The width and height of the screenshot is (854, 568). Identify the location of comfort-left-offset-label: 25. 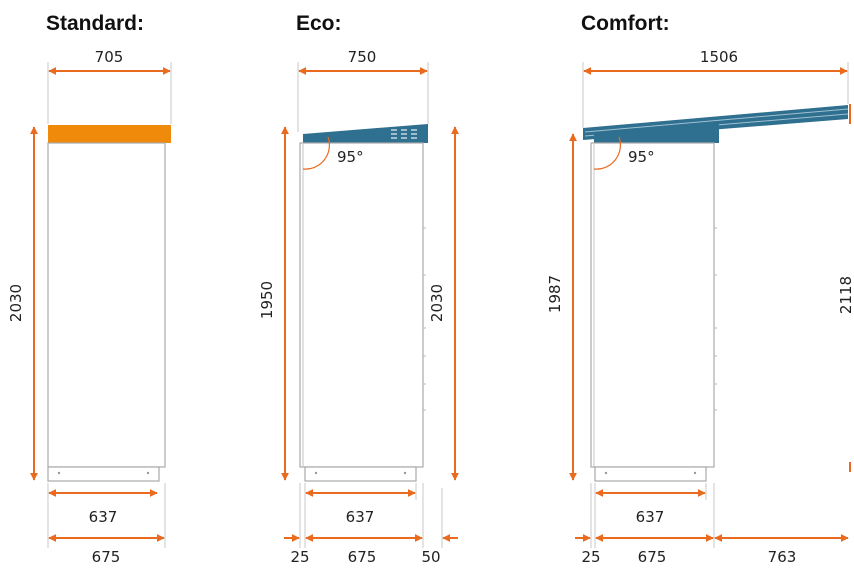
(590, 557).